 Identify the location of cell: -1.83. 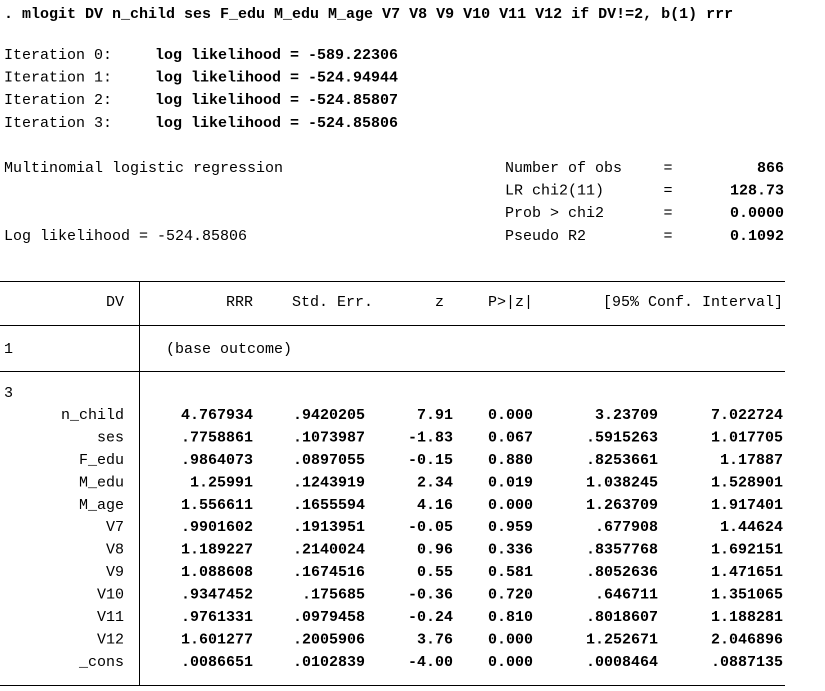
(430, 437).